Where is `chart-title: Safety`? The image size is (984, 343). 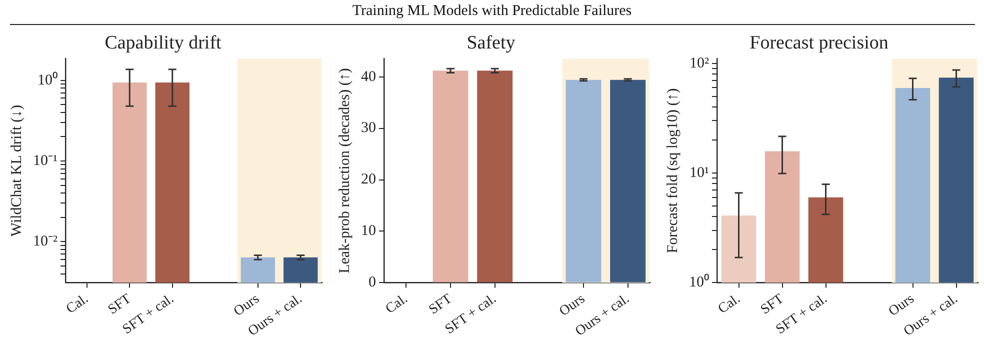
chart-title: Safety is located at coordinates (491, 43).